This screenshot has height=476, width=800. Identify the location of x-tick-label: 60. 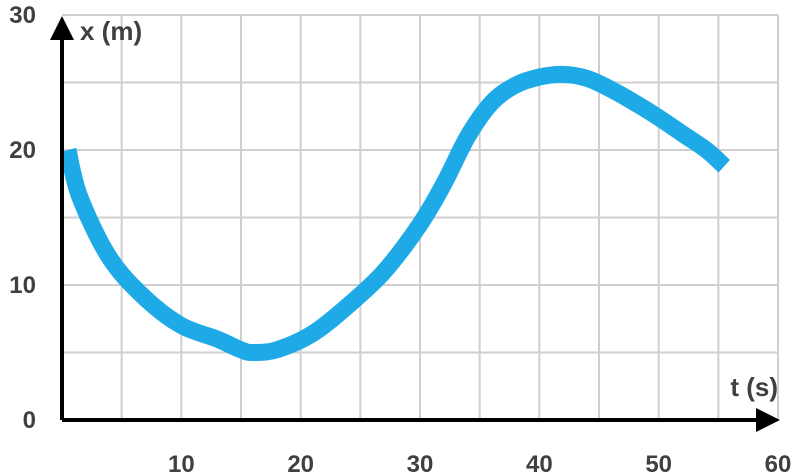
(778, 463).